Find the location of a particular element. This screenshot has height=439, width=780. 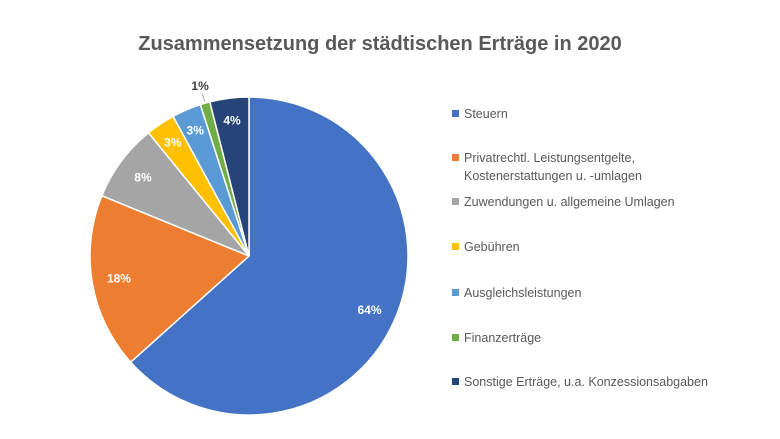

legend-label: Ausgleichsleistungen is located at coordinates (523, 293).